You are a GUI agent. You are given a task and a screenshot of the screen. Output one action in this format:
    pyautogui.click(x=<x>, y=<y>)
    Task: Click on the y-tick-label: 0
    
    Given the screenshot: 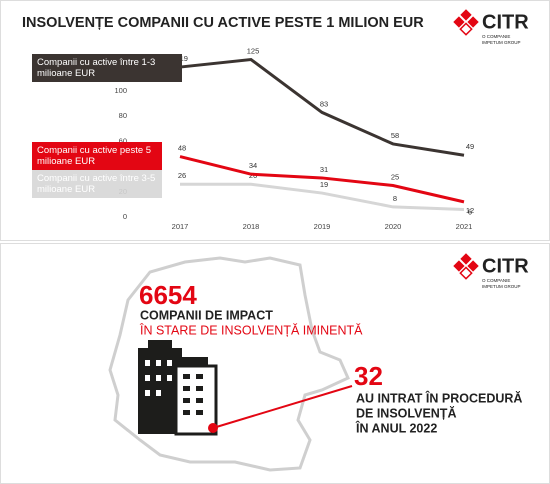 What is the action you would take?
    pyautogui.click(x=125, y=216)
    